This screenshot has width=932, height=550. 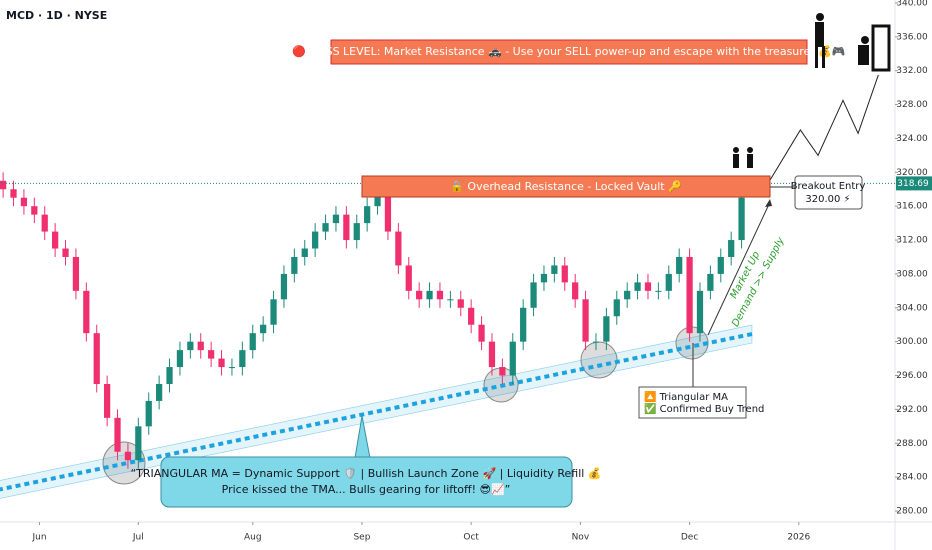 What do you see at coordinates (686, 396) in the screenshot?
I see `ma-note: 🔼 Triangular MA` at bounding box center [686, 396].